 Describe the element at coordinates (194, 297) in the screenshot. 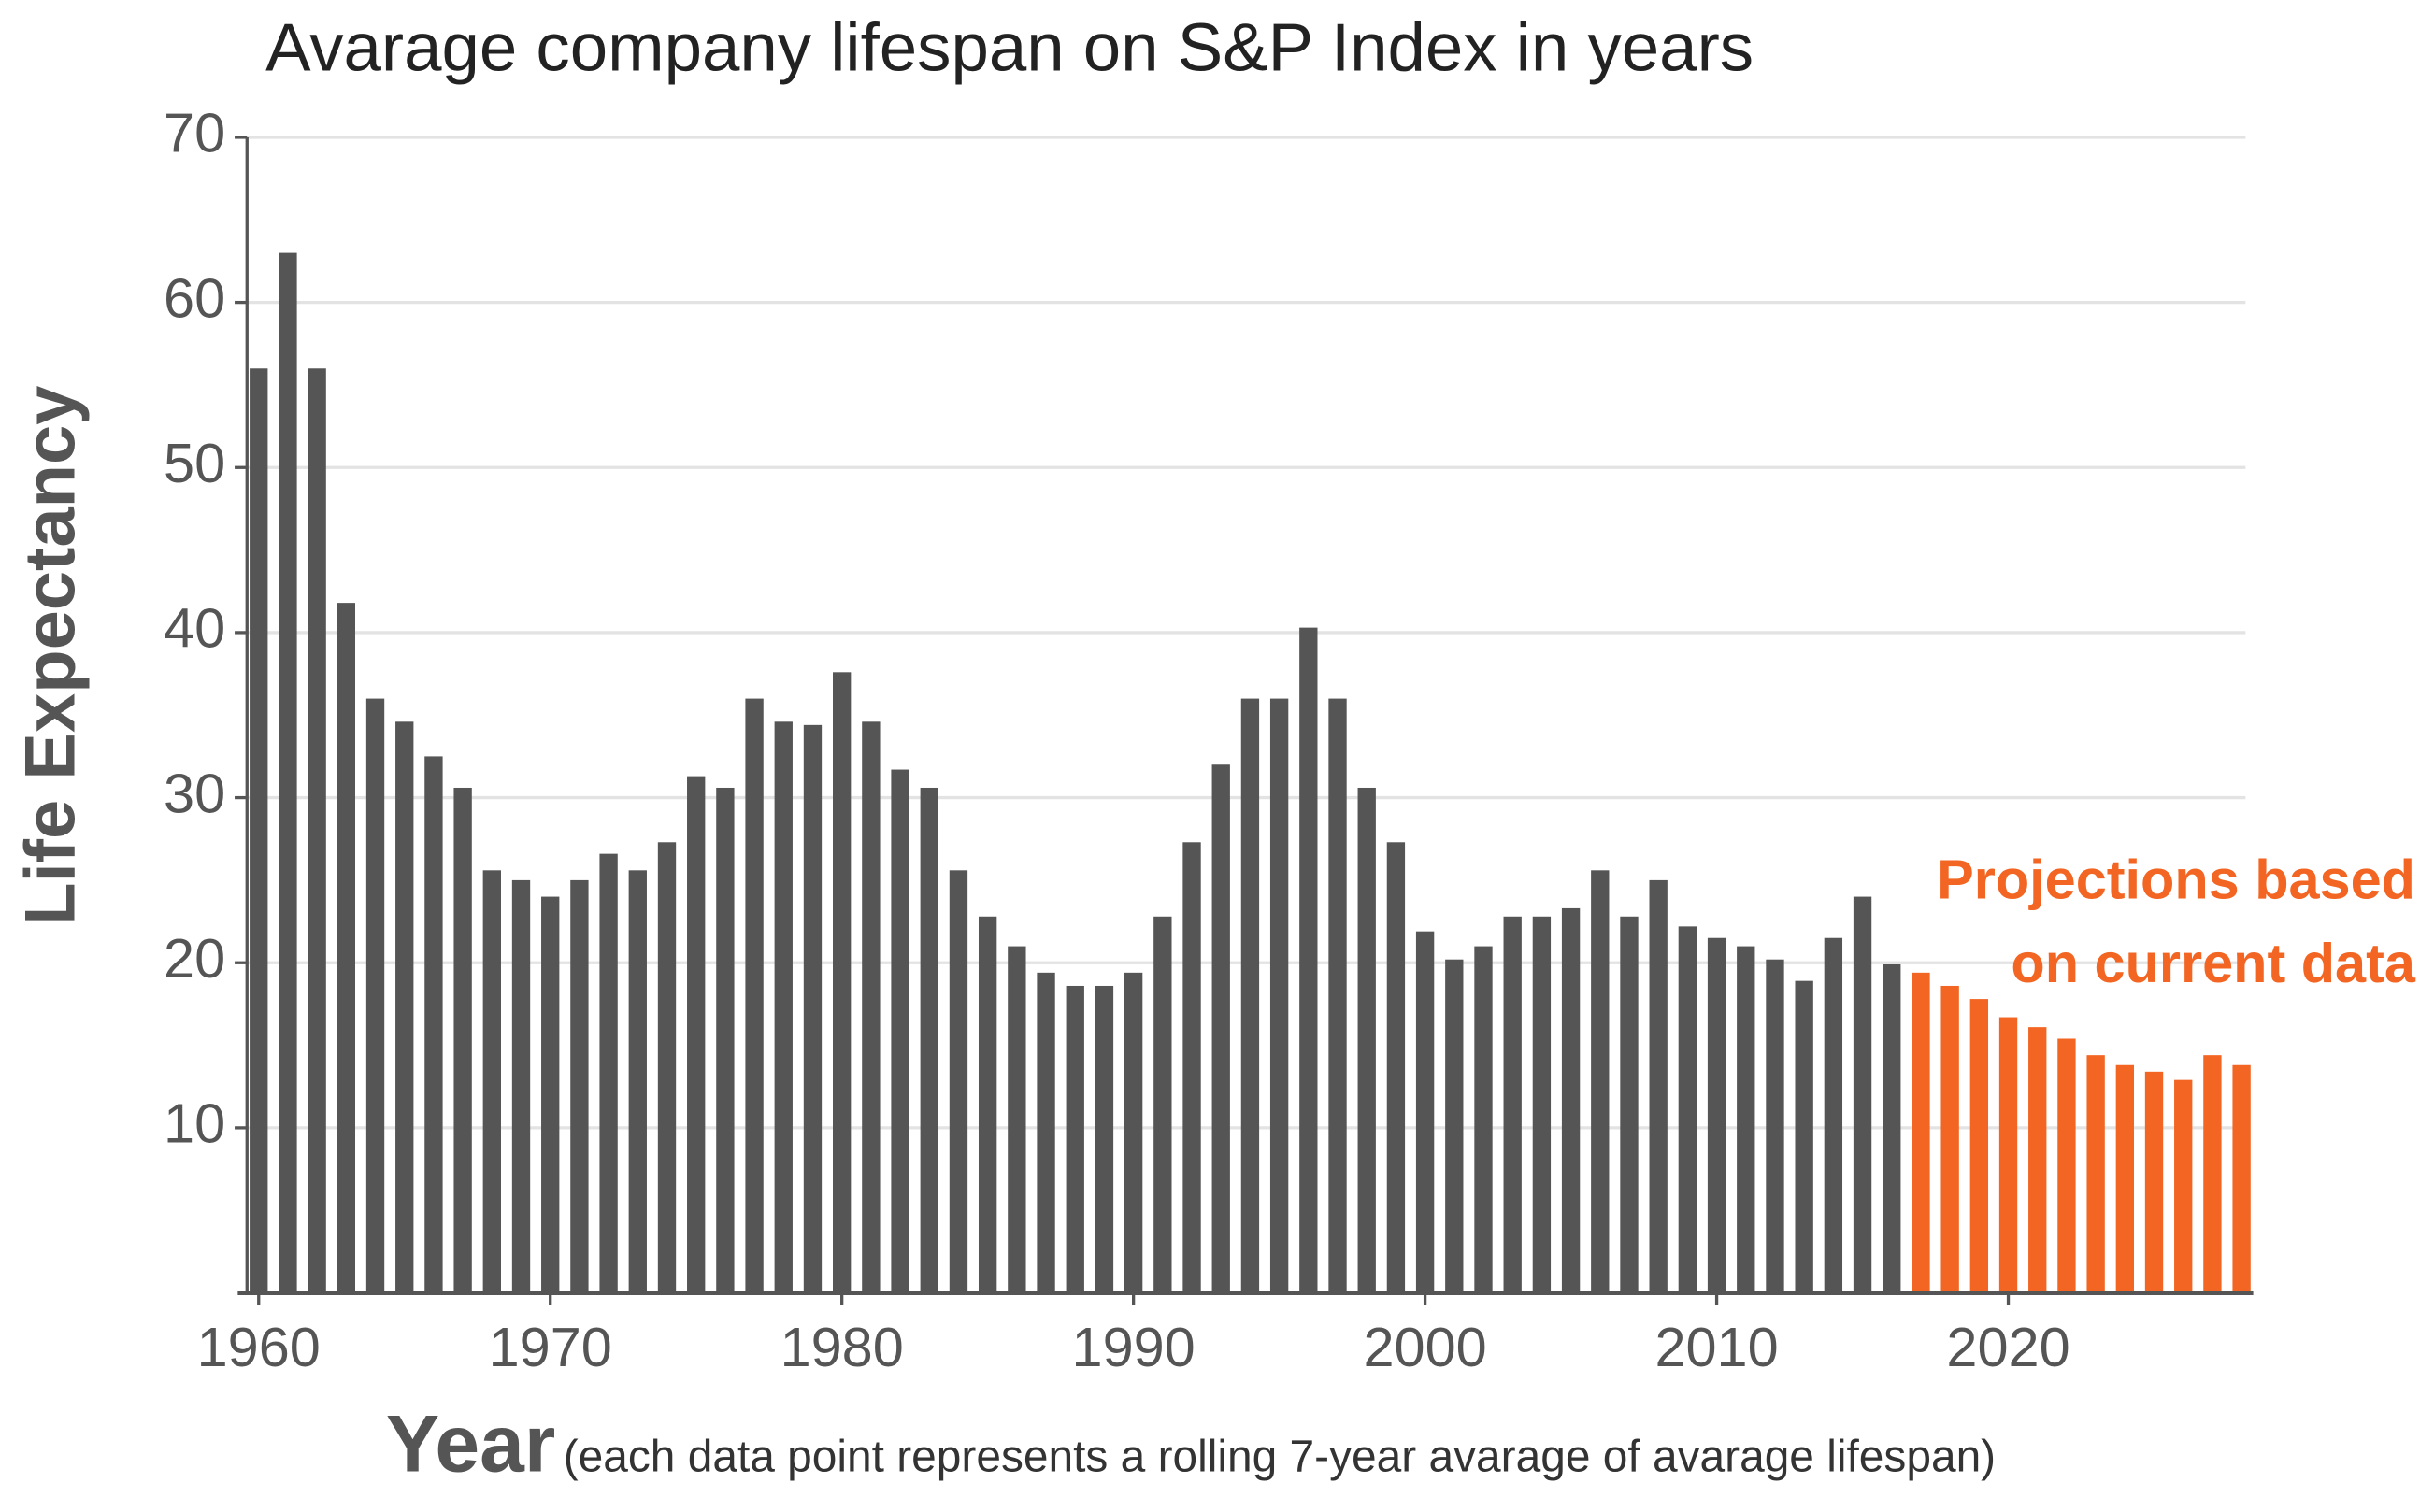

I see `y-tick-label: 60` at that location.